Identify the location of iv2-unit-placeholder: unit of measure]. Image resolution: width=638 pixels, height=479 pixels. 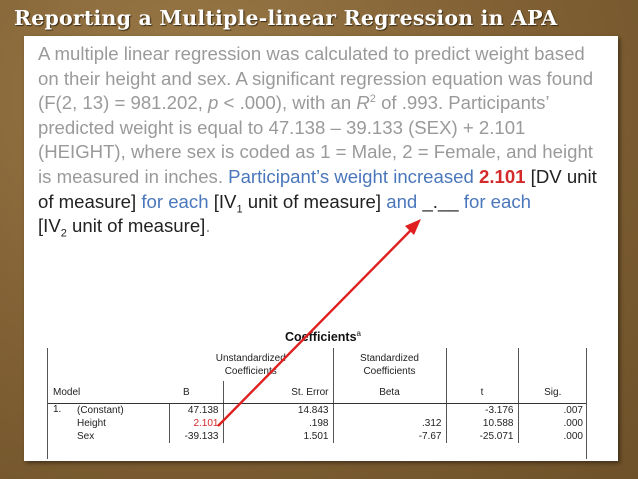
(136, 226).